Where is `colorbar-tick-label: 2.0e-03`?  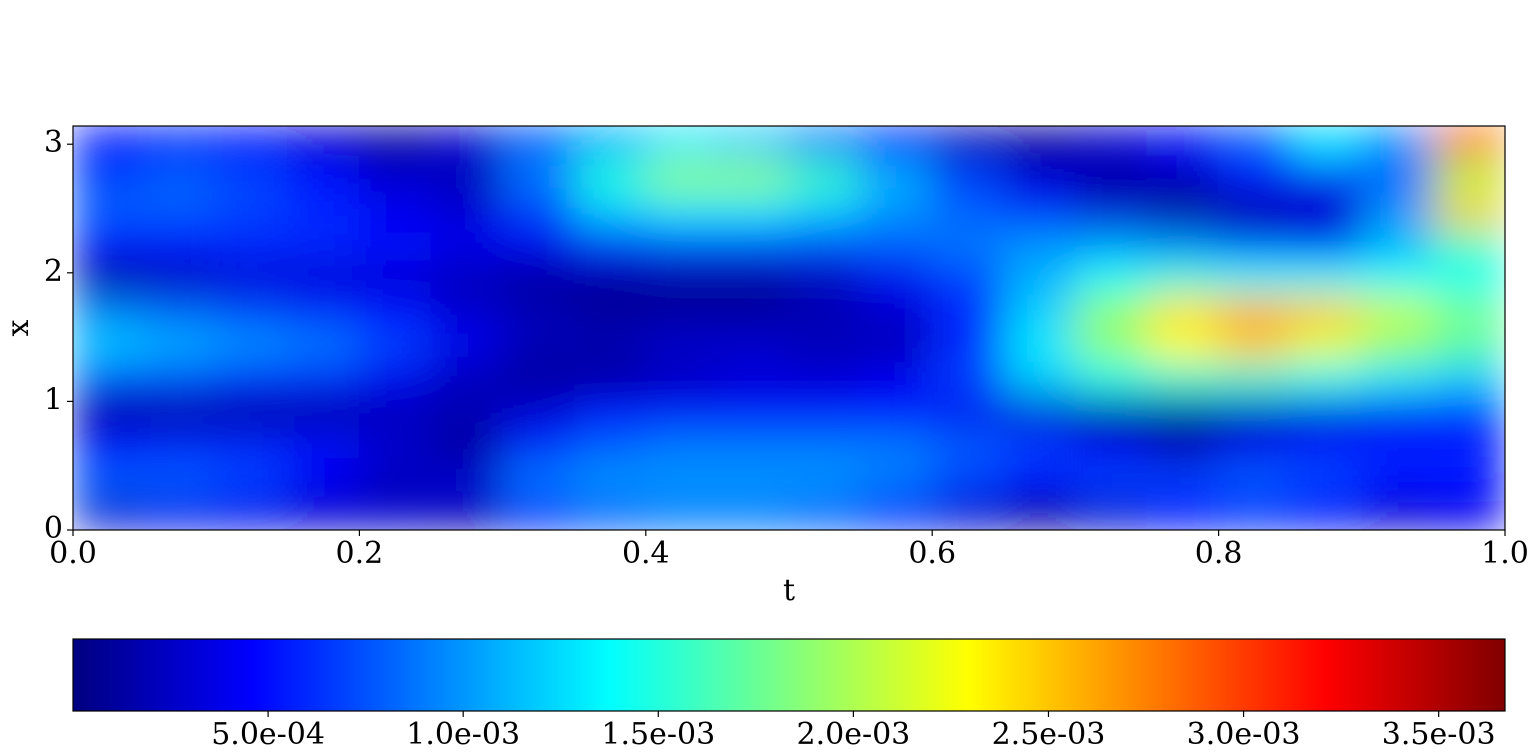
colorbar-tick-label: 2.0e-03 is located at coordinates (853, 734).